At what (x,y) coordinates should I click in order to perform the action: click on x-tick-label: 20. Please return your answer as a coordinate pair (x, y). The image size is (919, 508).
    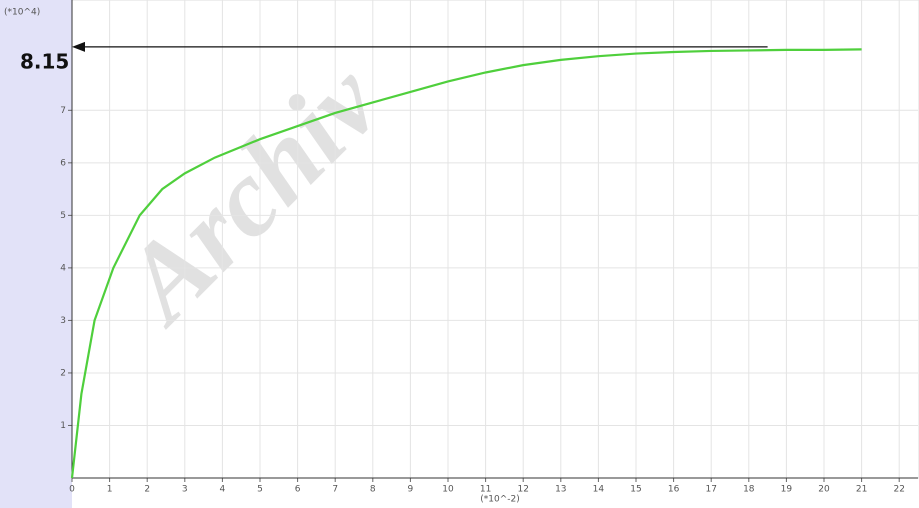
    Looking at the image, I should click on (824, 490).